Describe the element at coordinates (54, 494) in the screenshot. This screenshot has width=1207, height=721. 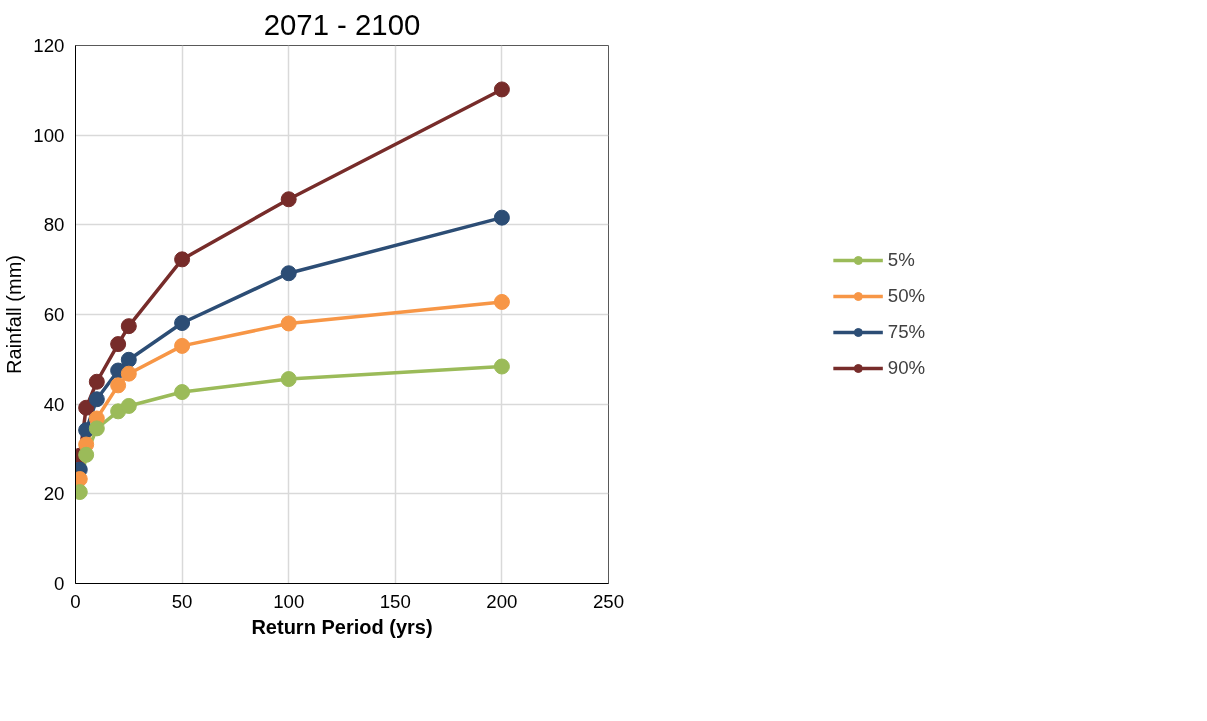
I see `y-tick-label: 20` at that location.